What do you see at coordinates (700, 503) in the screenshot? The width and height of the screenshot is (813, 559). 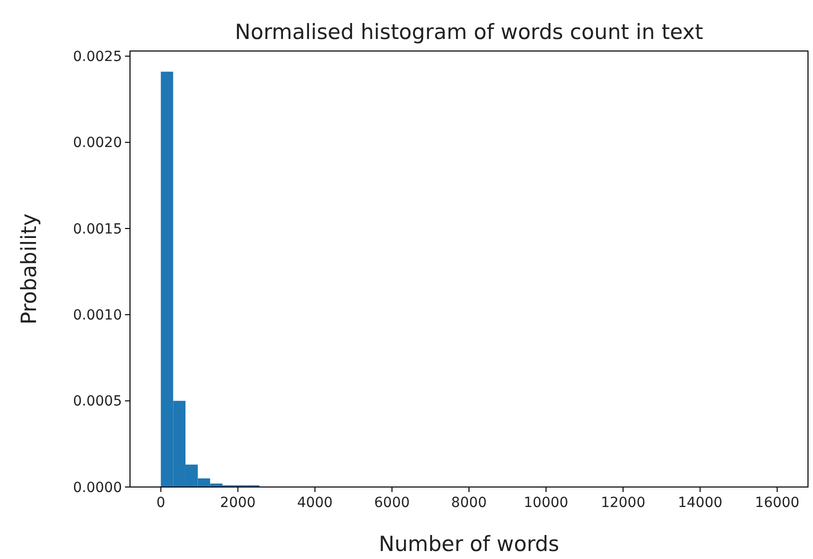 I see `x-tick-label: 14000` at bounding box center [700, 503].